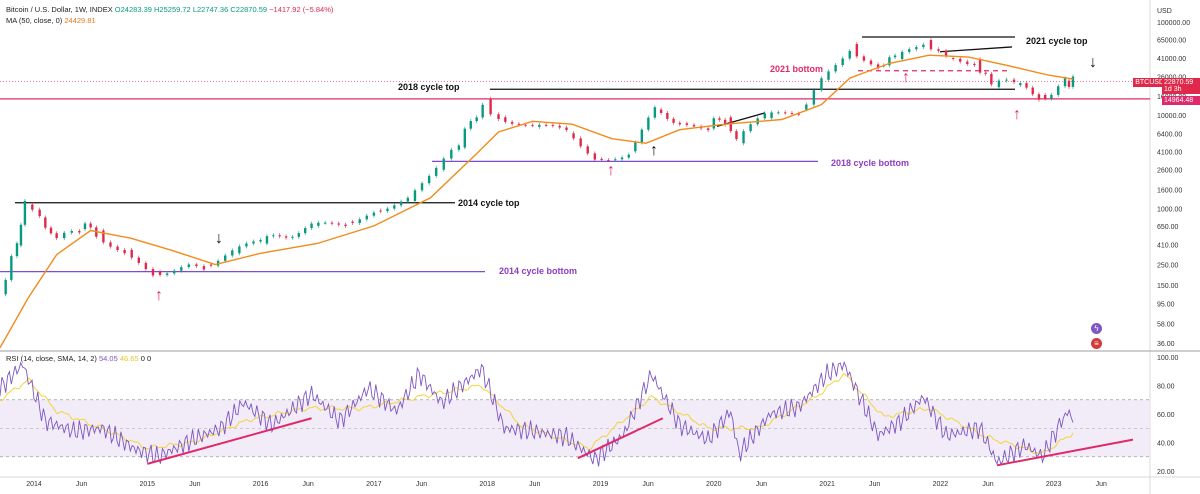 Image resolution: width=1200 pixels, height=494 pixels. I want to click on annotation-2014-cycle-bottom: 2014 cycle bottom, so click(538, 271).